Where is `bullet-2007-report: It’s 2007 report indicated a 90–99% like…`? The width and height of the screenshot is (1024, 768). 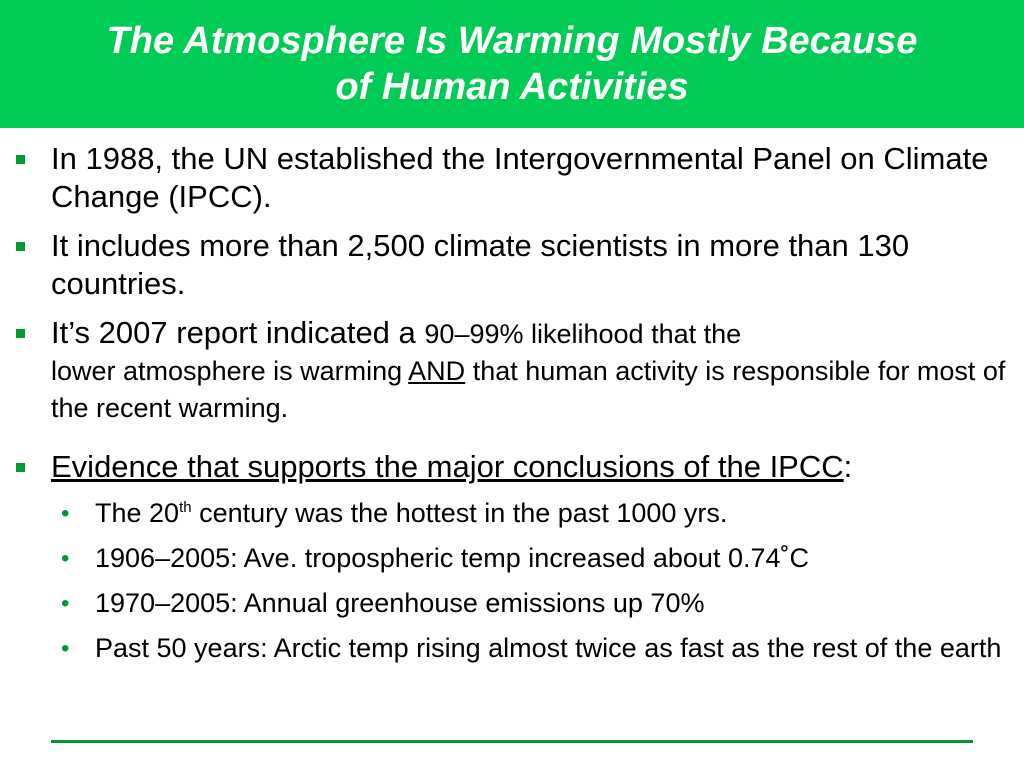 bullet-2007-report: It’s 2007 report indicated a 90–99% like… is located at coordinates (512, 370).